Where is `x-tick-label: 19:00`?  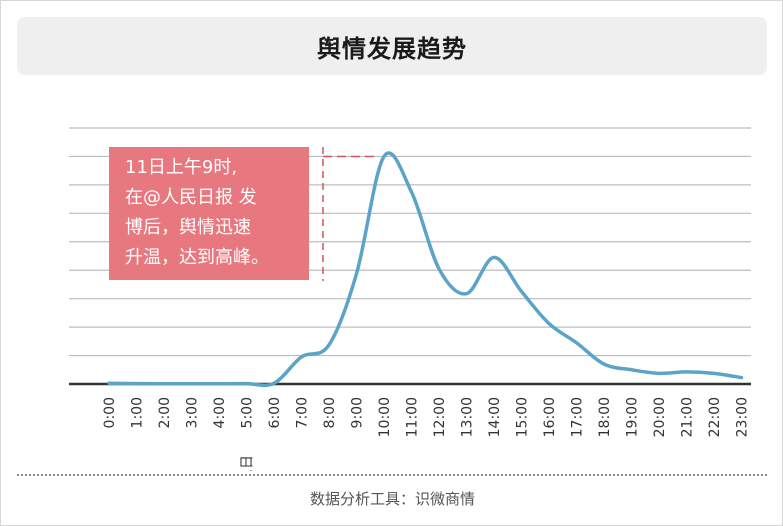
x-tick-label: 19:00 is located at coordinates (633, 417).